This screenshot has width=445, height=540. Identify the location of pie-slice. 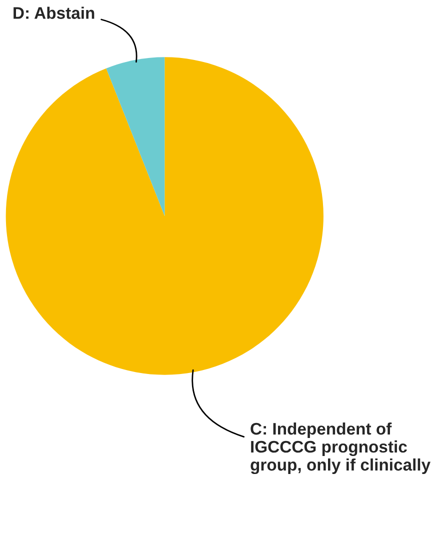
(135, 136).